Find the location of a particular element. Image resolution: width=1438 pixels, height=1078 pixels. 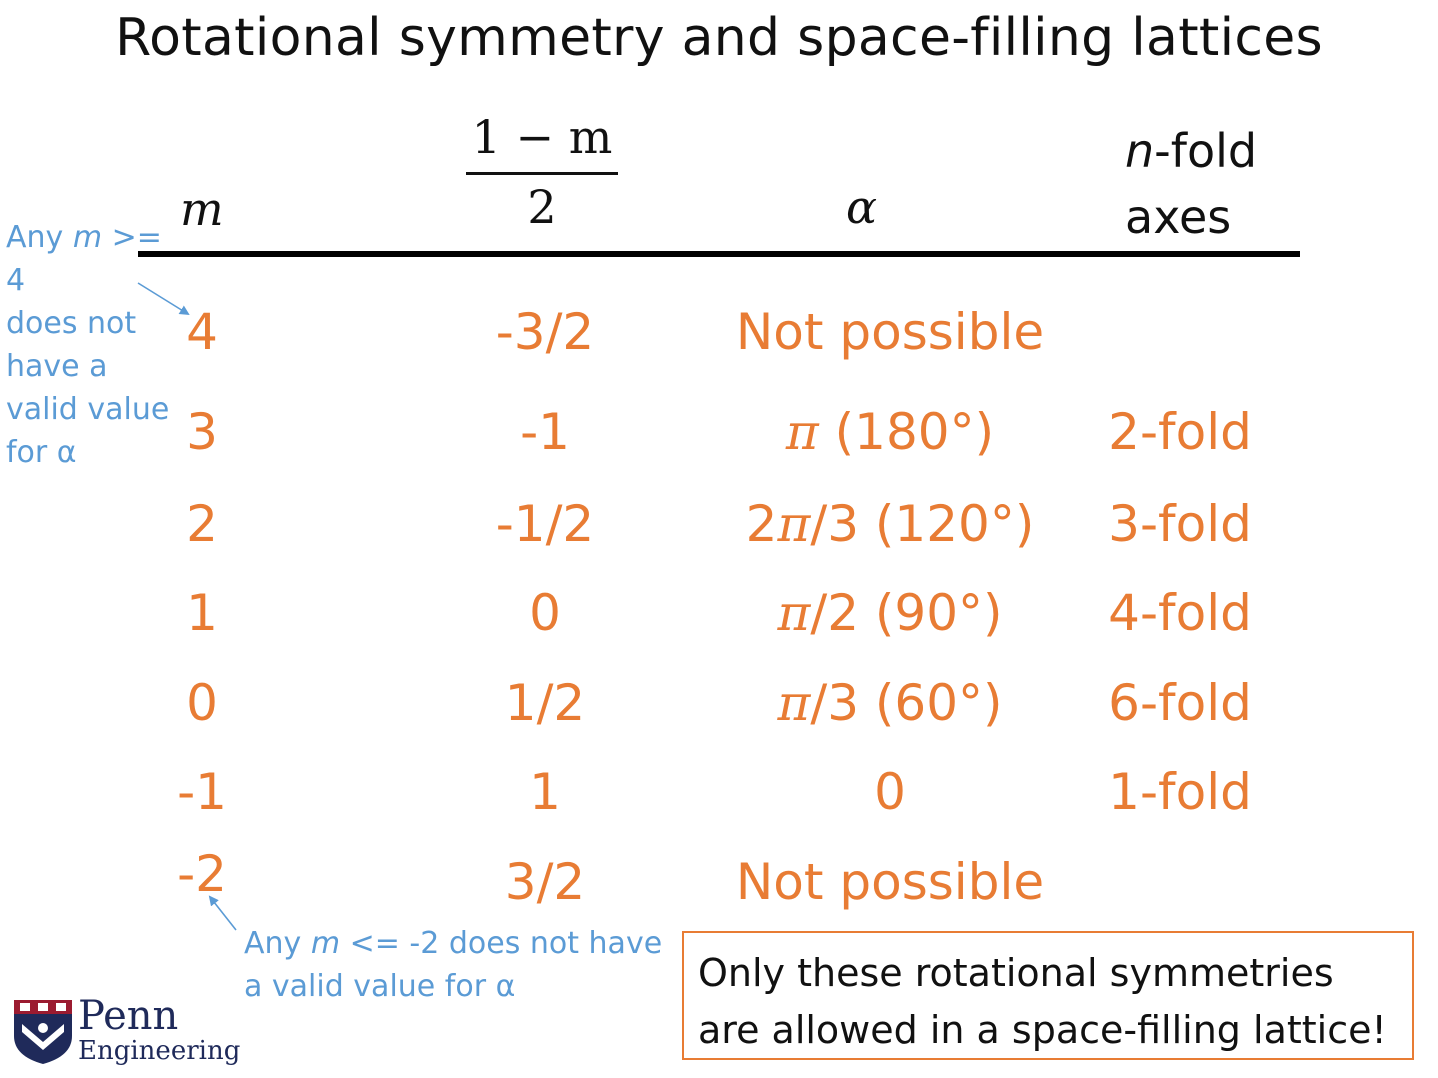

note-text: <= -2 does not have is located at coordinates (501, 943).